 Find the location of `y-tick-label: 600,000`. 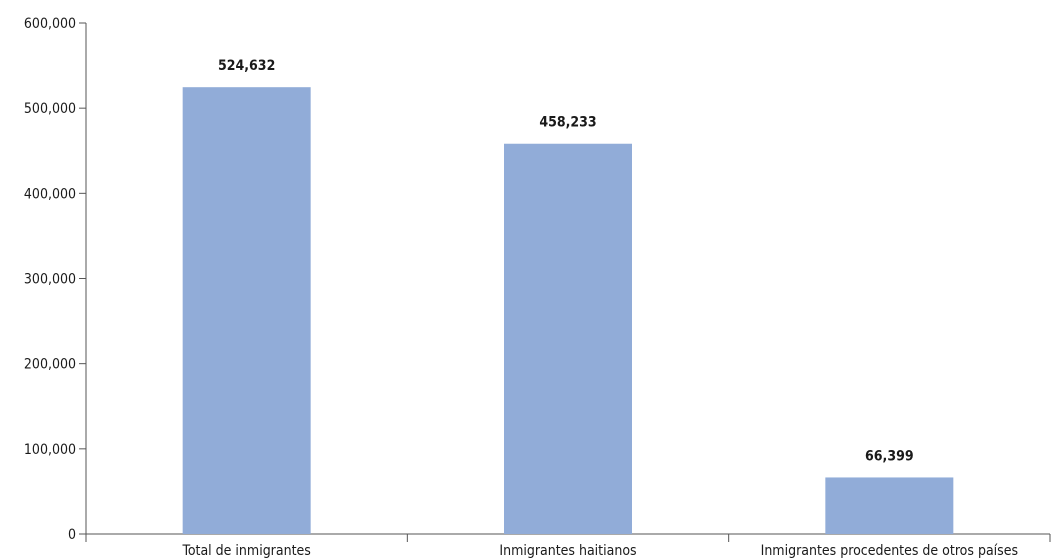

y-tick-label: 600,000 is located at coordinates (50, 24).